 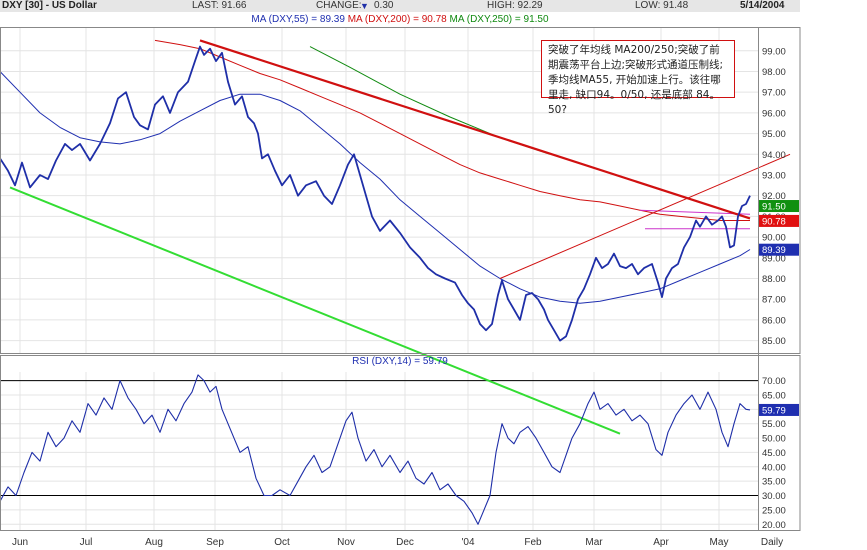 I want to click on price-tick-label: 87.00, so click(x=774, y=300).